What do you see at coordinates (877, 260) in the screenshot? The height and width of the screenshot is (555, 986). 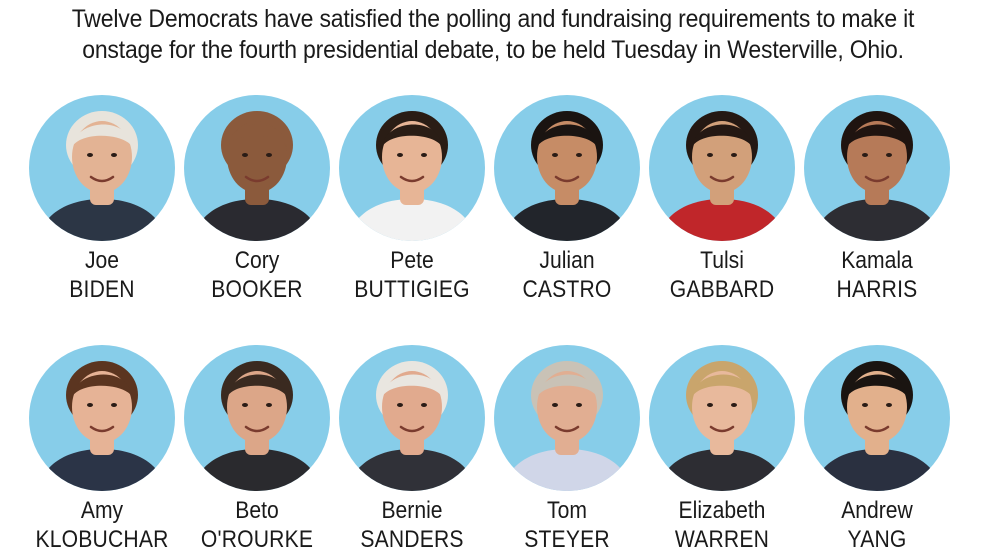 I see `first-name: Kamala` at bounding box center [877, 260].